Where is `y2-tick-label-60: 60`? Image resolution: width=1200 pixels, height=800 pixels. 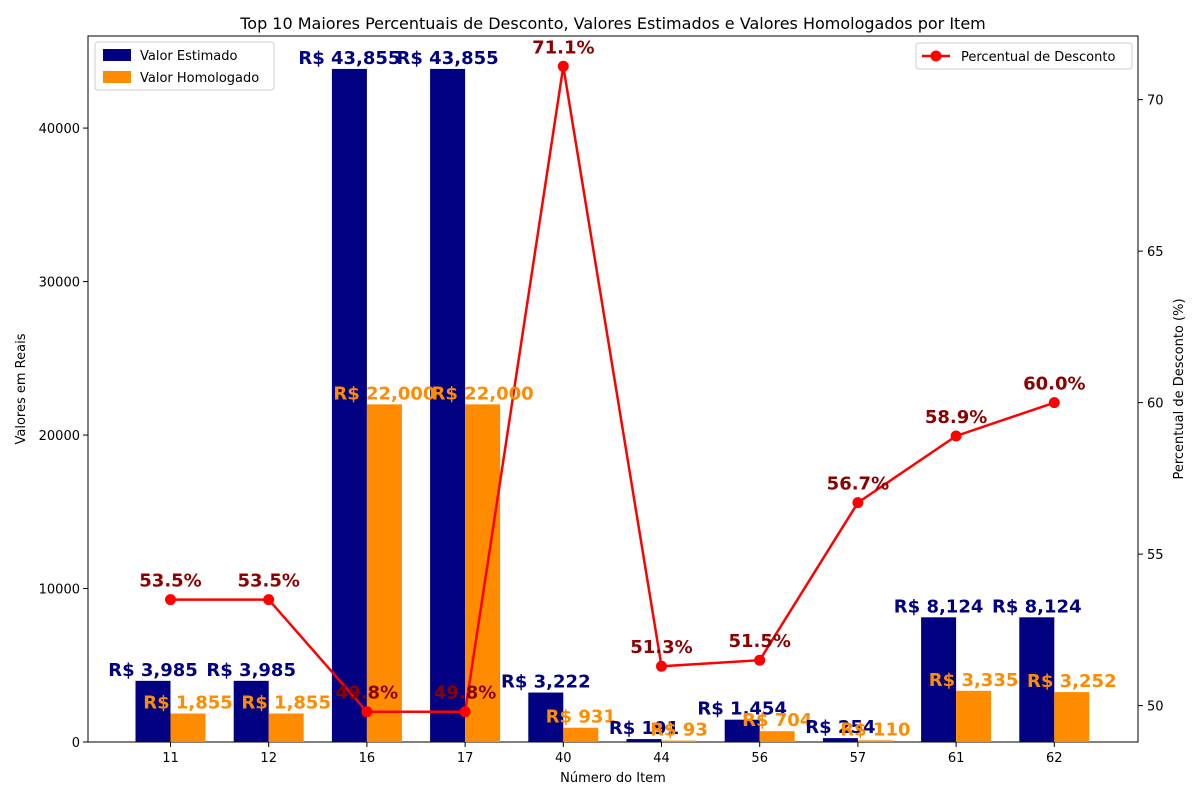
y2-tick-label-60: 60 is located at coordinates (1155, 404).